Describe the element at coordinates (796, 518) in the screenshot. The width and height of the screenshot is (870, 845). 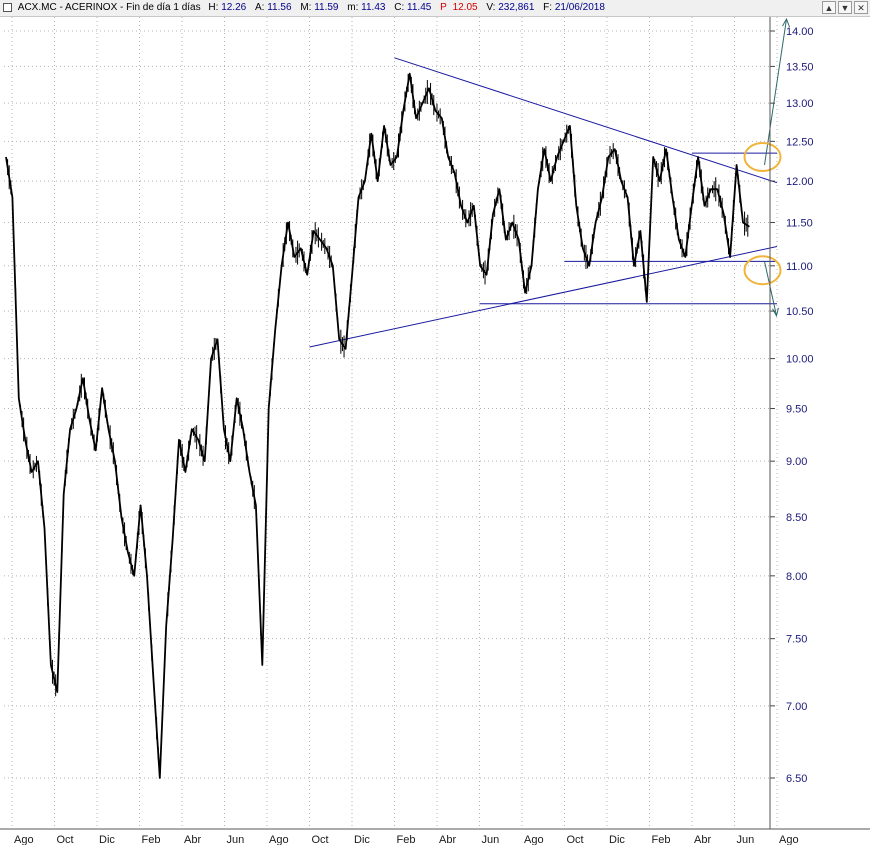
I see `y-tick-label: 8.50` at that location.